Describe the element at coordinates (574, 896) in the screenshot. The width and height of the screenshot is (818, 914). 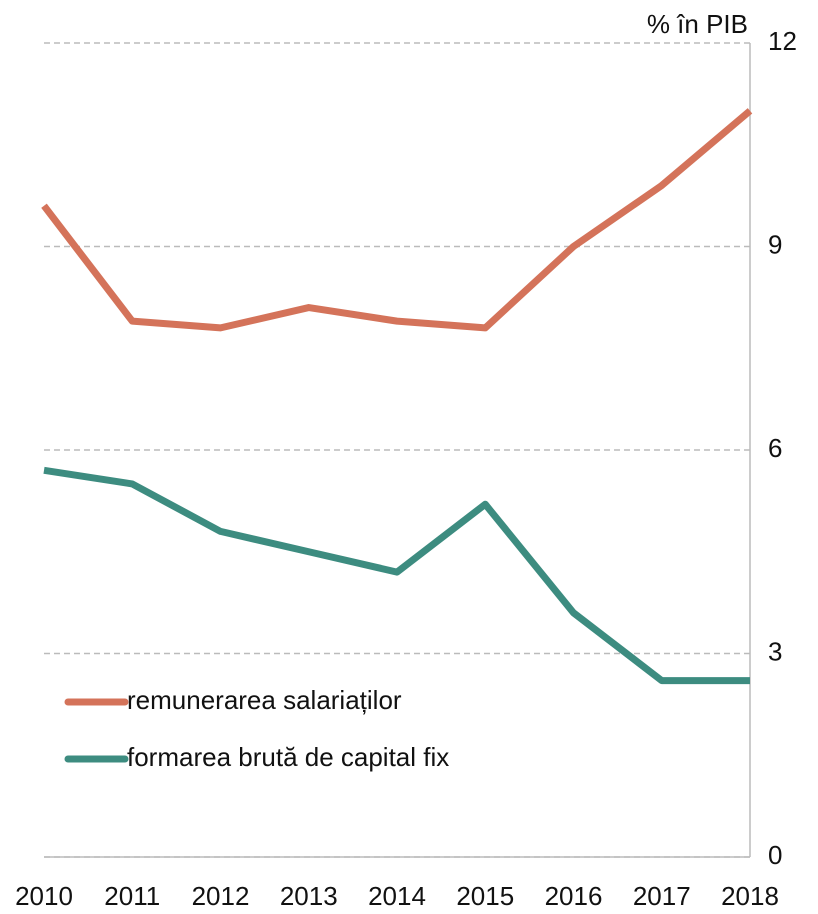
I see `x-tick-label: 2016` at that location.